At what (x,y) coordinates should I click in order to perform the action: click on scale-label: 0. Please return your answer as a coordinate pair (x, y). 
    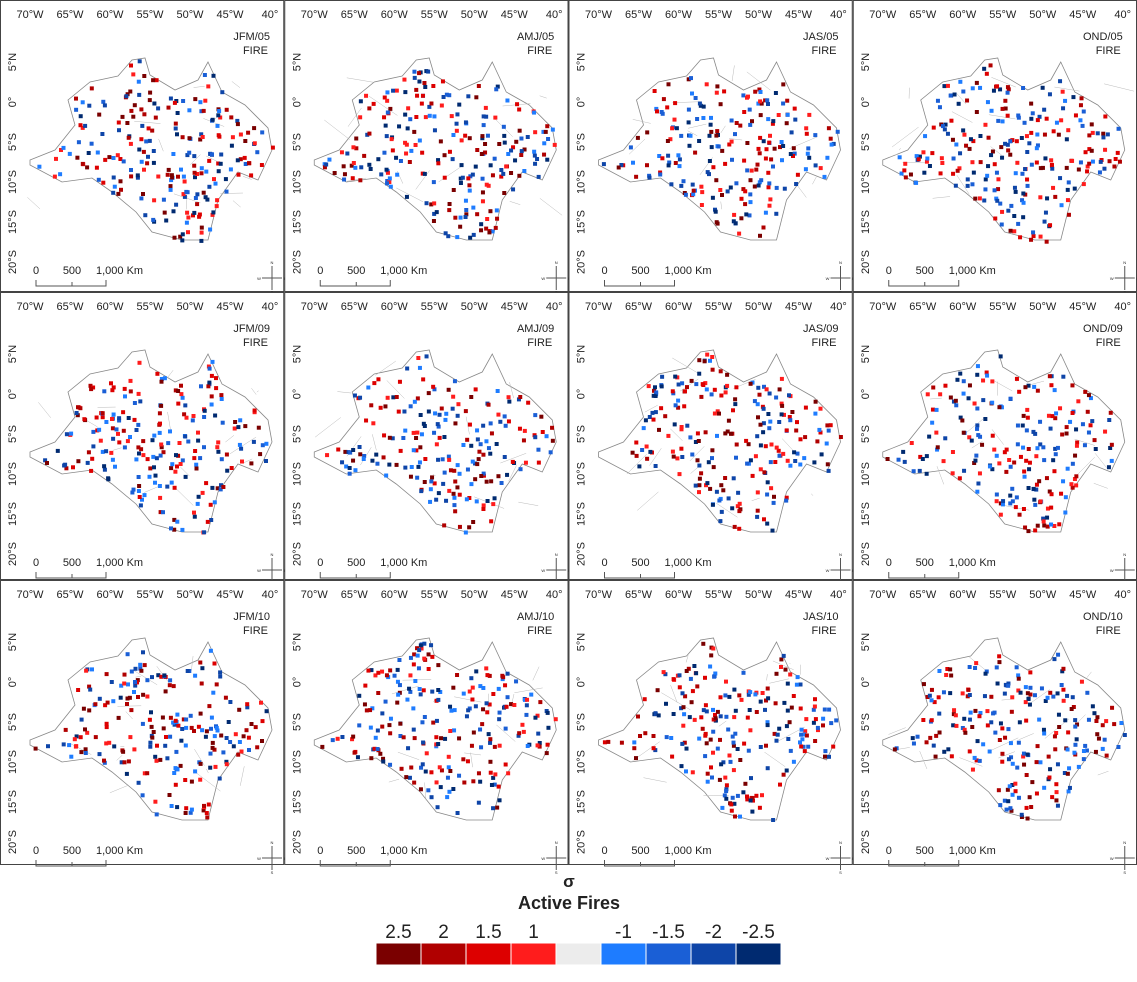
    Looking at the image, I should click on (889, 851).